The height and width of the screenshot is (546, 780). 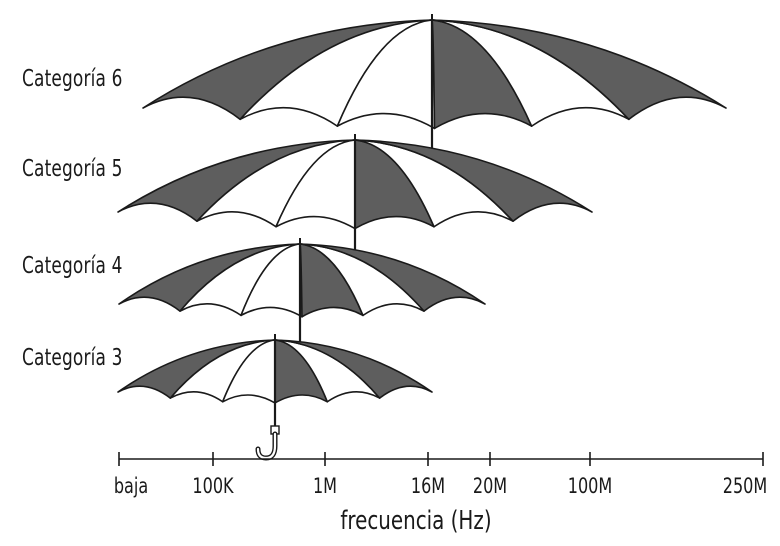 I want to click on category-5-label: Categoría 5, so click(x=72, y=169).